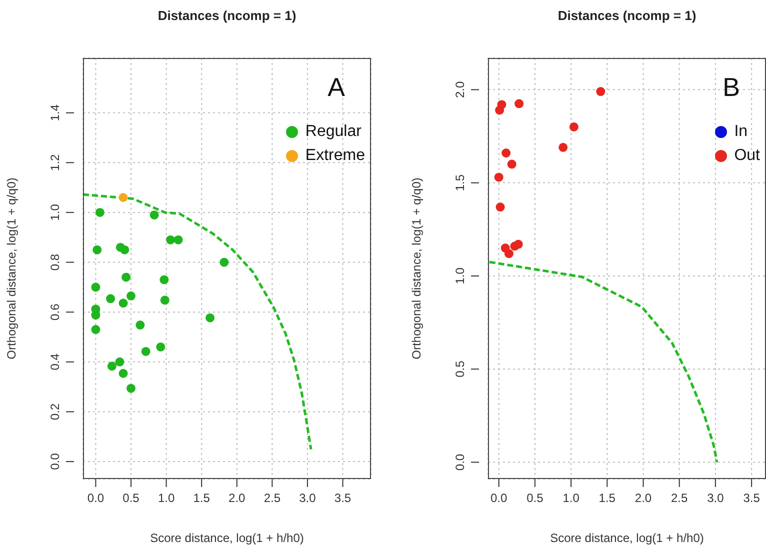  Describe the element at coordinates (747, 156) in the screenshot. I see `legend-label: Out` at that location.